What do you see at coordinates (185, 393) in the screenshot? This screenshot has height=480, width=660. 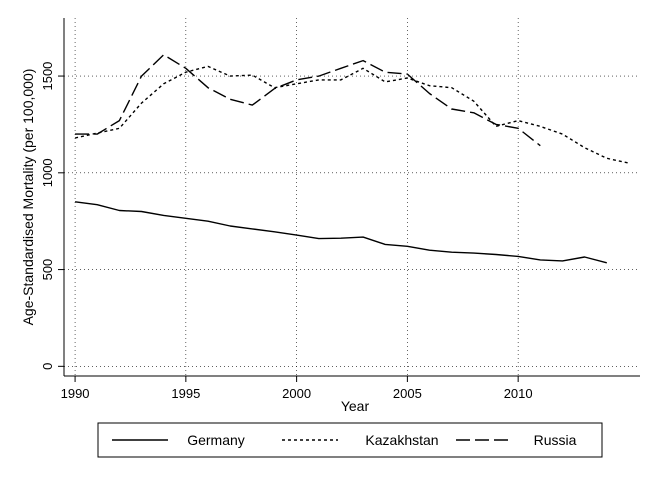 I see `x-tick-label: 1995` at bounding box center [185, 393].